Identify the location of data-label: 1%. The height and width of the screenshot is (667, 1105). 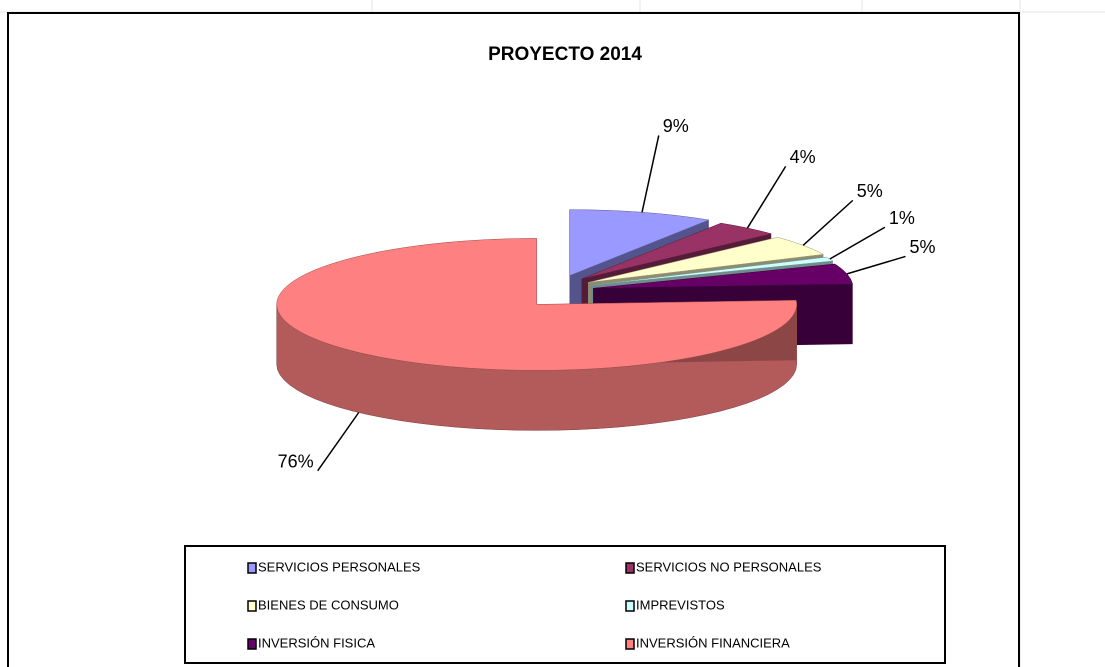
(902, 218).